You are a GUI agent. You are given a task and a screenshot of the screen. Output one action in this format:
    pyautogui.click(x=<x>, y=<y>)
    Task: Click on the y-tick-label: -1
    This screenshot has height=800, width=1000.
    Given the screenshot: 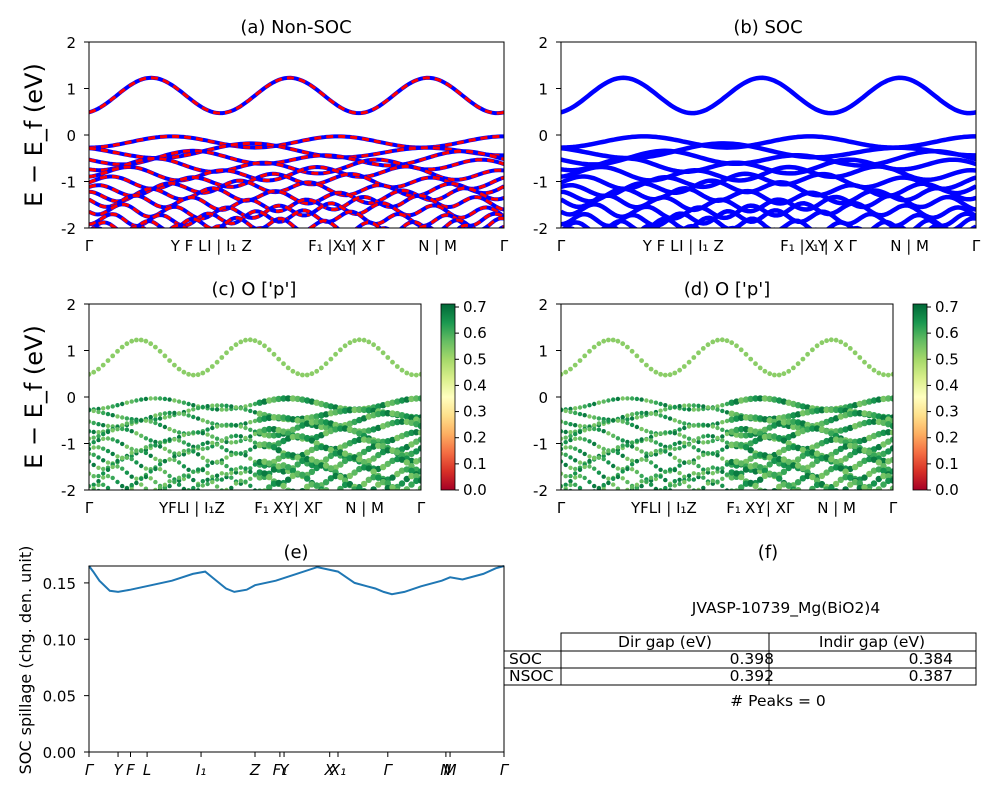 What is the action you would take?
    pyautogui.click(x=68, y=445)
    